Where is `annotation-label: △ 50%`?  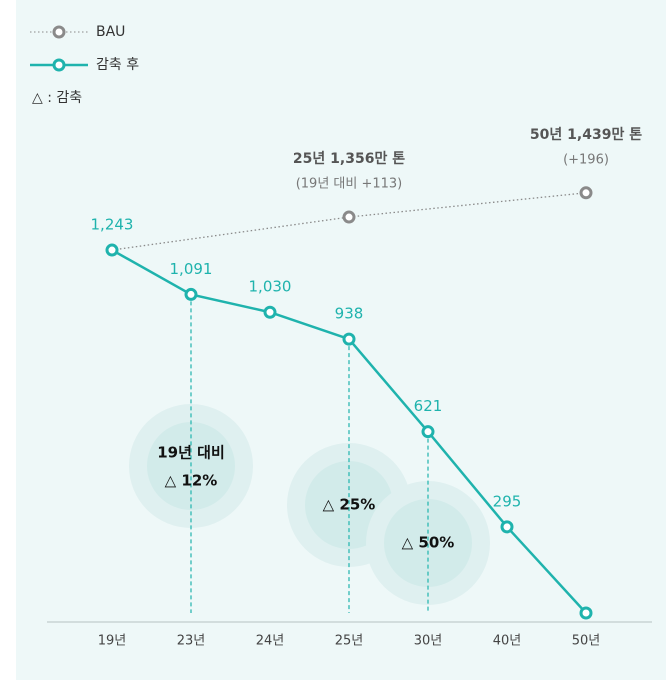 annotation-label: △ 50% is located at coordinates (428, 543).